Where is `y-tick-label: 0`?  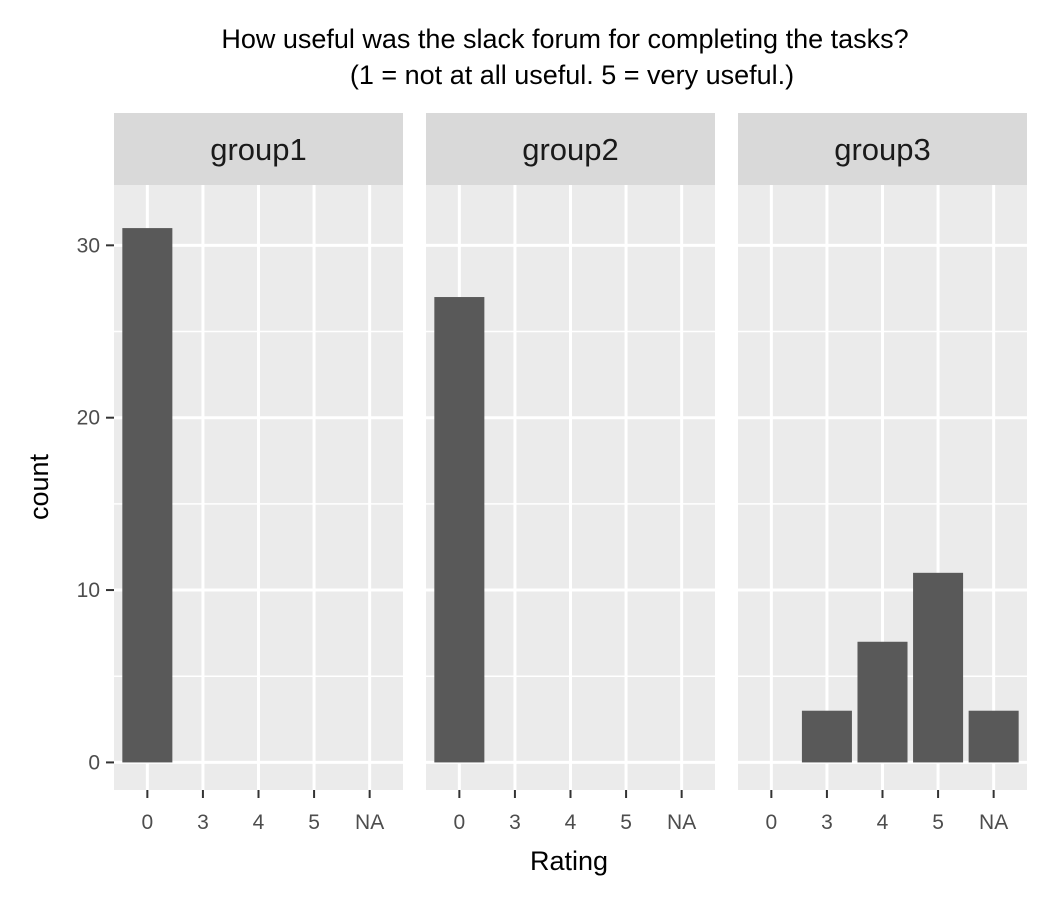 y-tick-label: 0 is located at coordinates (94, 762).